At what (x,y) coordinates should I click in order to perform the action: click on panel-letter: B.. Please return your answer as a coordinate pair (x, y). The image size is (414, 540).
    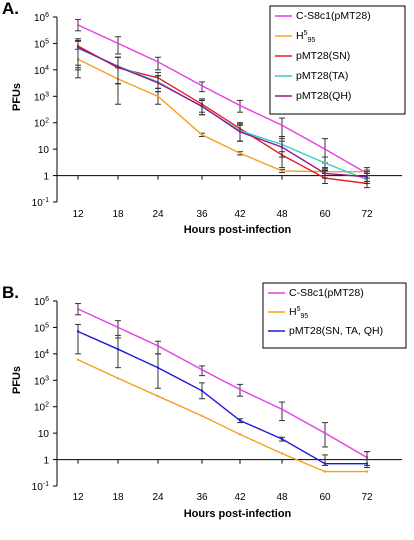
    Looking at the image, I should click on (10, 292).